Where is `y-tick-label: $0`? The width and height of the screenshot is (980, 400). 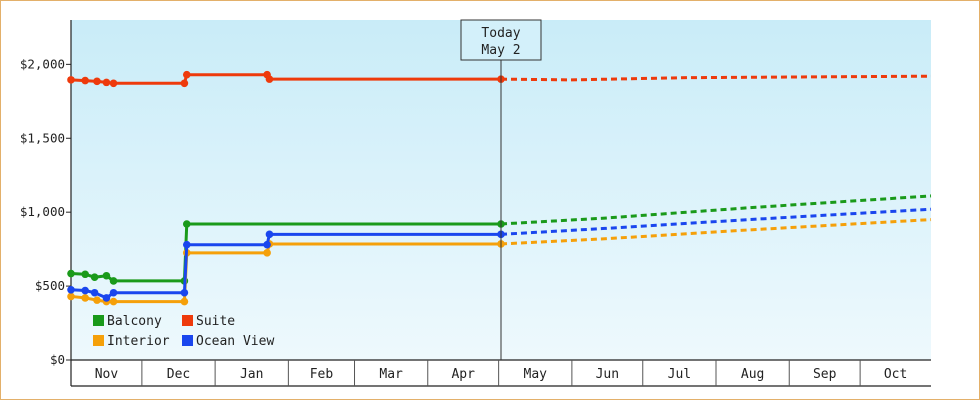 y-tick-label: $0 is located at coordinates (57, 359).